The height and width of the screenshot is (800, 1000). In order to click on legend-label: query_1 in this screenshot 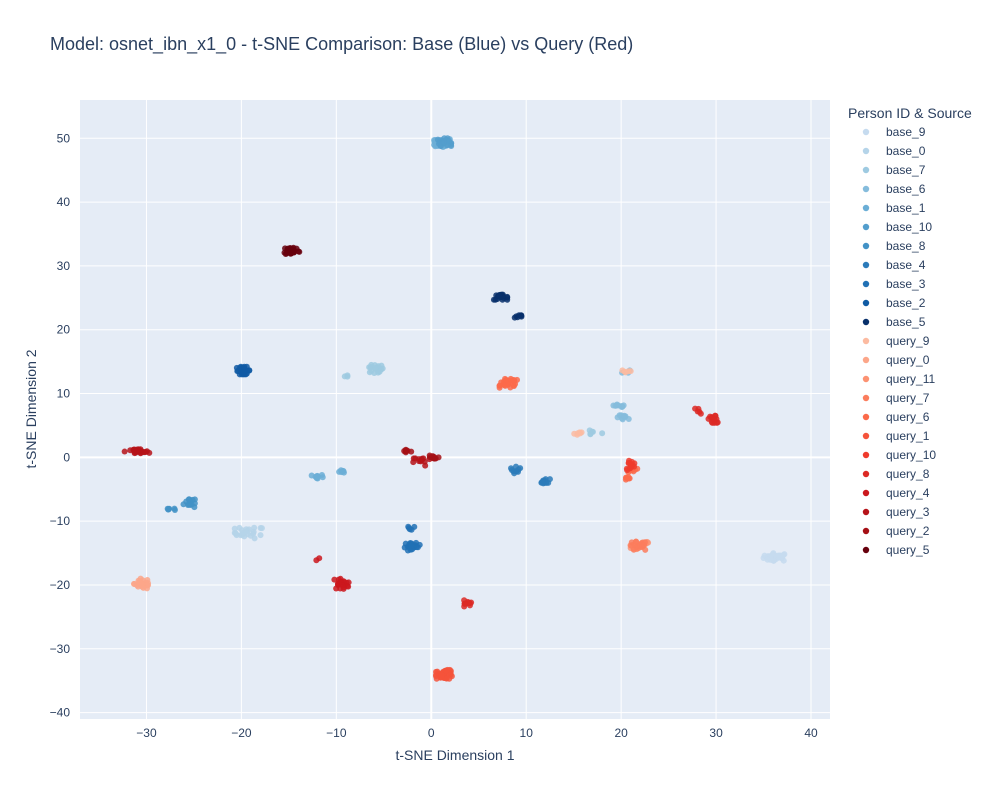, I will do `click(908, 436)`.